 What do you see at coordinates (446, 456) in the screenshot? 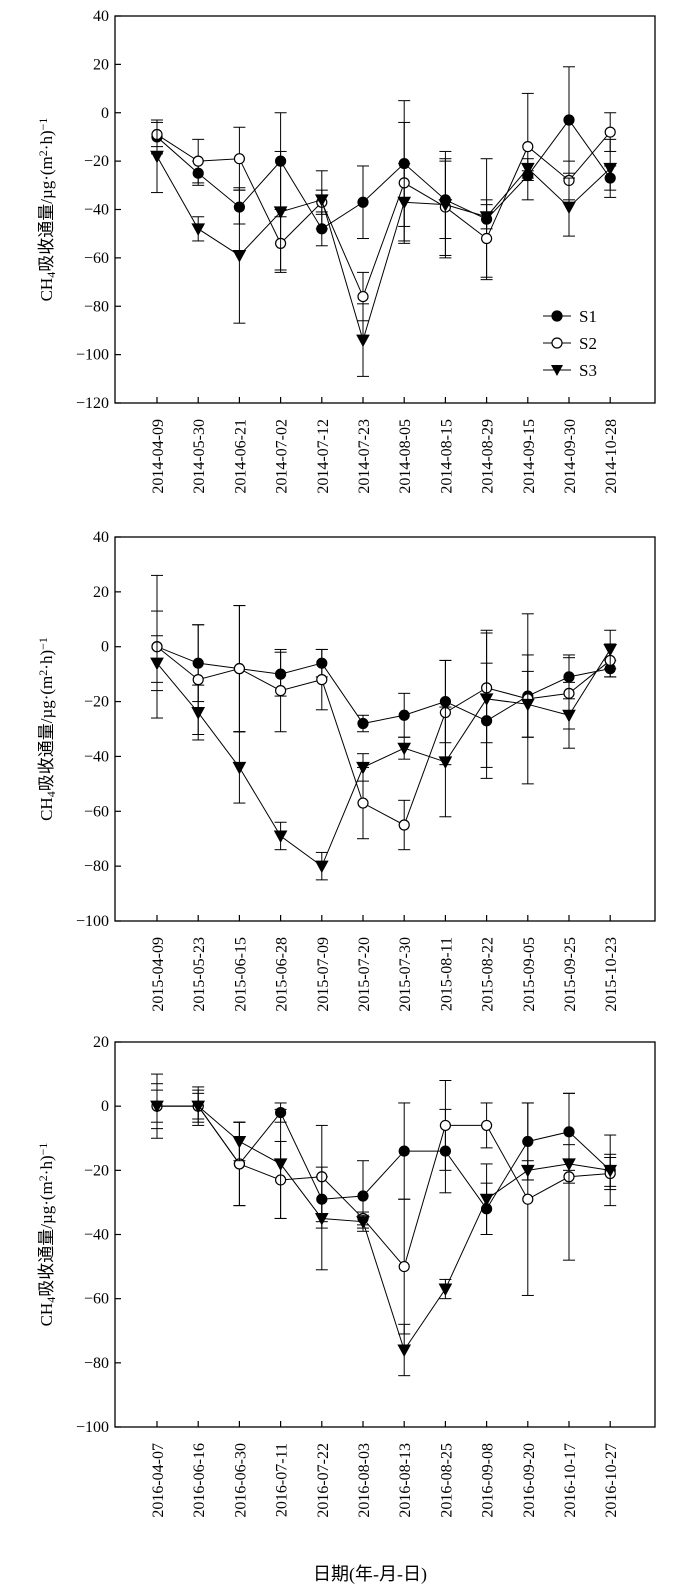
I see `x-tick-label: 2014-08-15` at bounding box center [446, 456].